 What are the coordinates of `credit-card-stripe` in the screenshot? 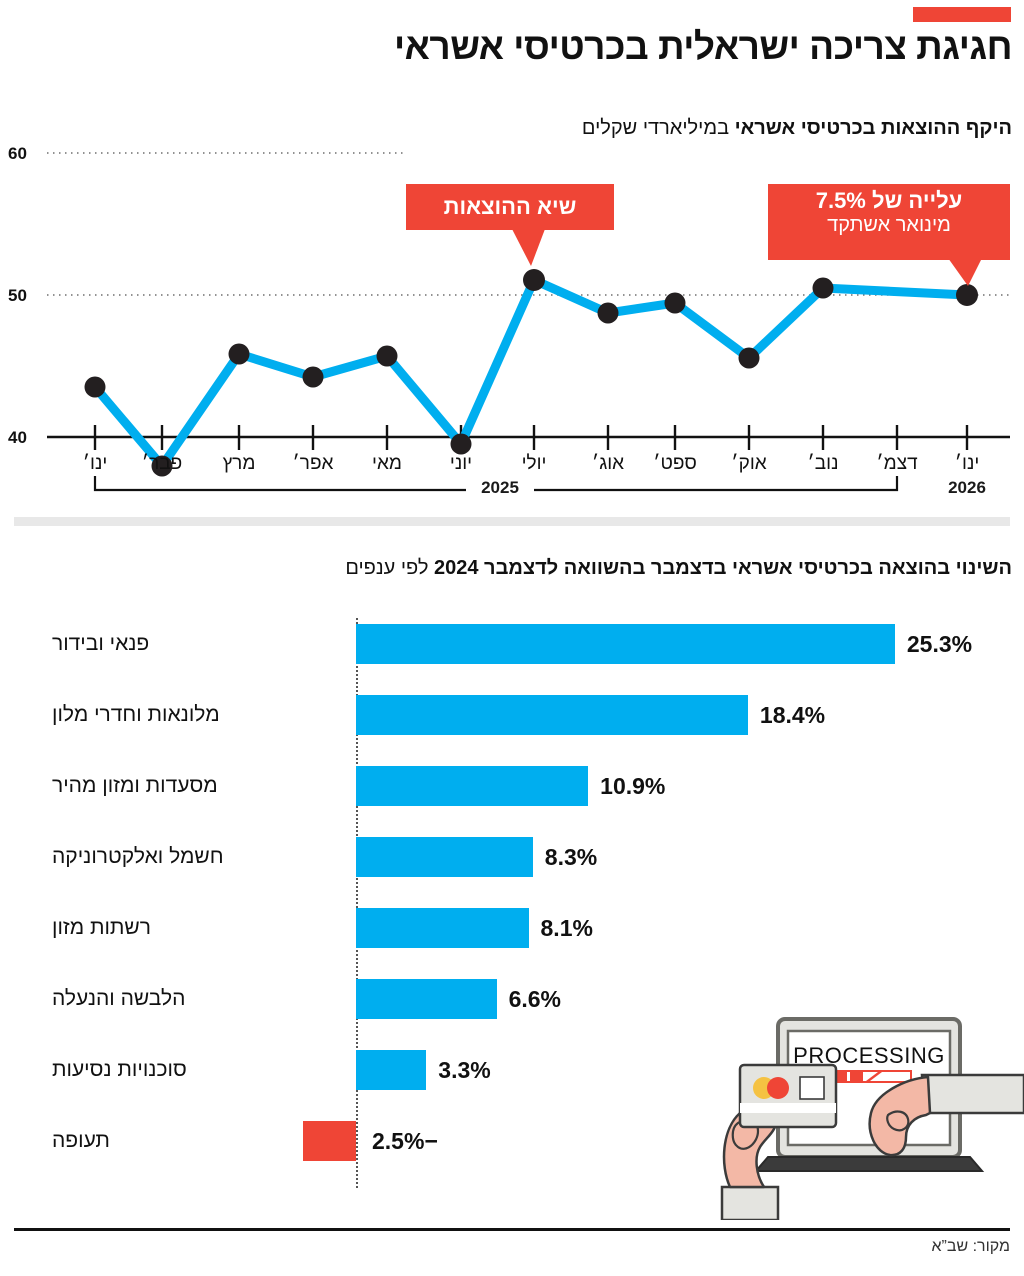 It's located at (788, 1108).